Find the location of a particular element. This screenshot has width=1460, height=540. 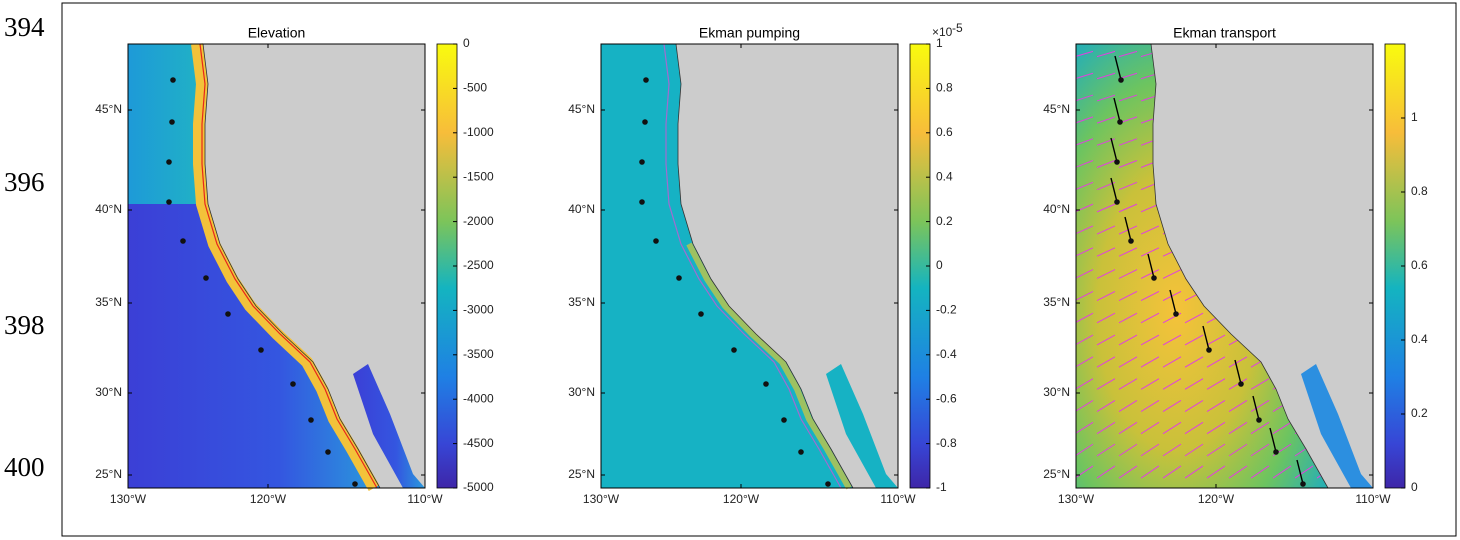

lat-label: 30°N is located at coordinates (108, 392).